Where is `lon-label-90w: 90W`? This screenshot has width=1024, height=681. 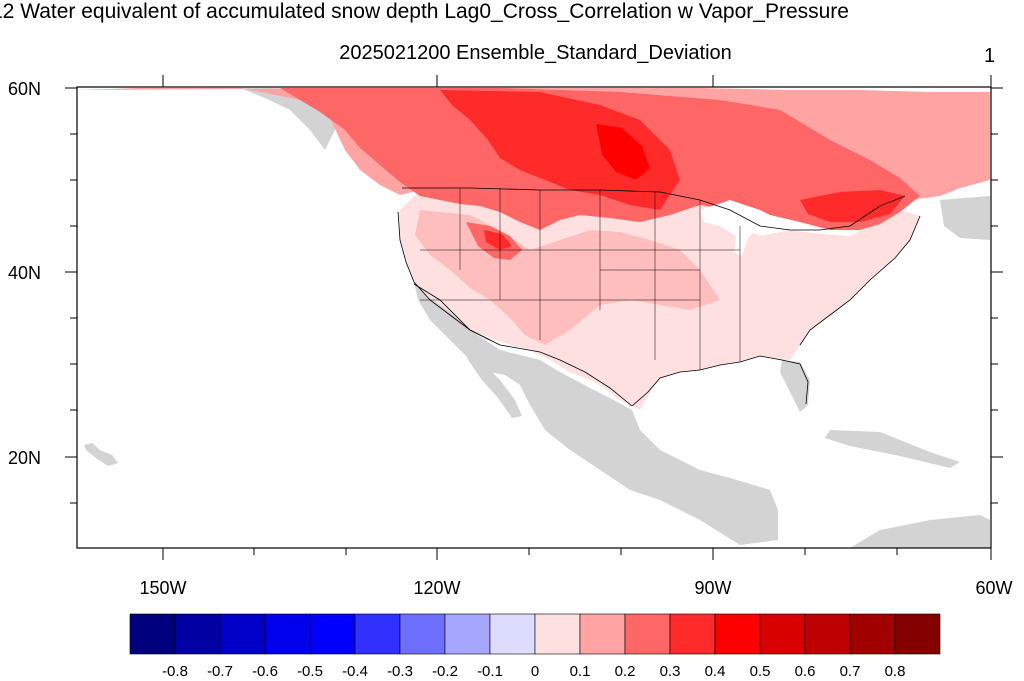 lon-label-90w: 90W is located at coordinates (712, 588).